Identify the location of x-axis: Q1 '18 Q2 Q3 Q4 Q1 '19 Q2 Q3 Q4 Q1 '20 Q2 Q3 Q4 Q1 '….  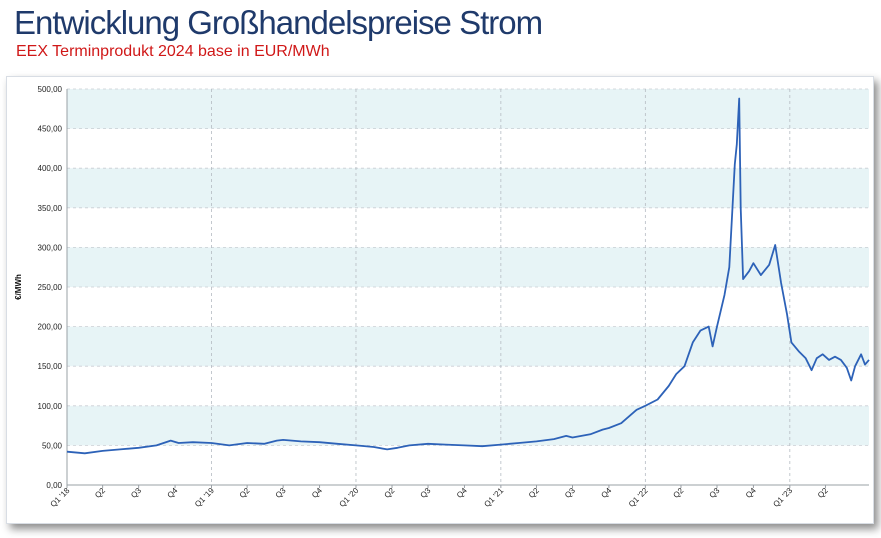
(439, 497).